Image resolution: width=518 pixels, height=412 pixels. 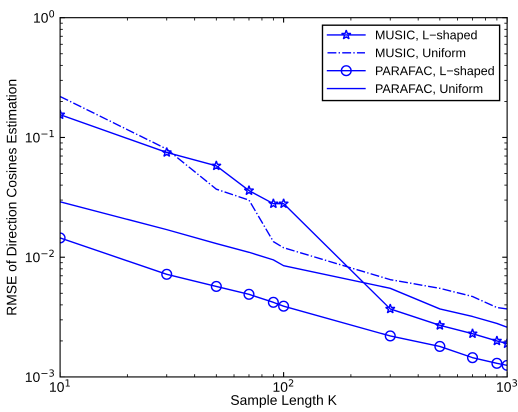 I want to click on x-tick-label: 10$^{2}$, so click(x=284, y=385).